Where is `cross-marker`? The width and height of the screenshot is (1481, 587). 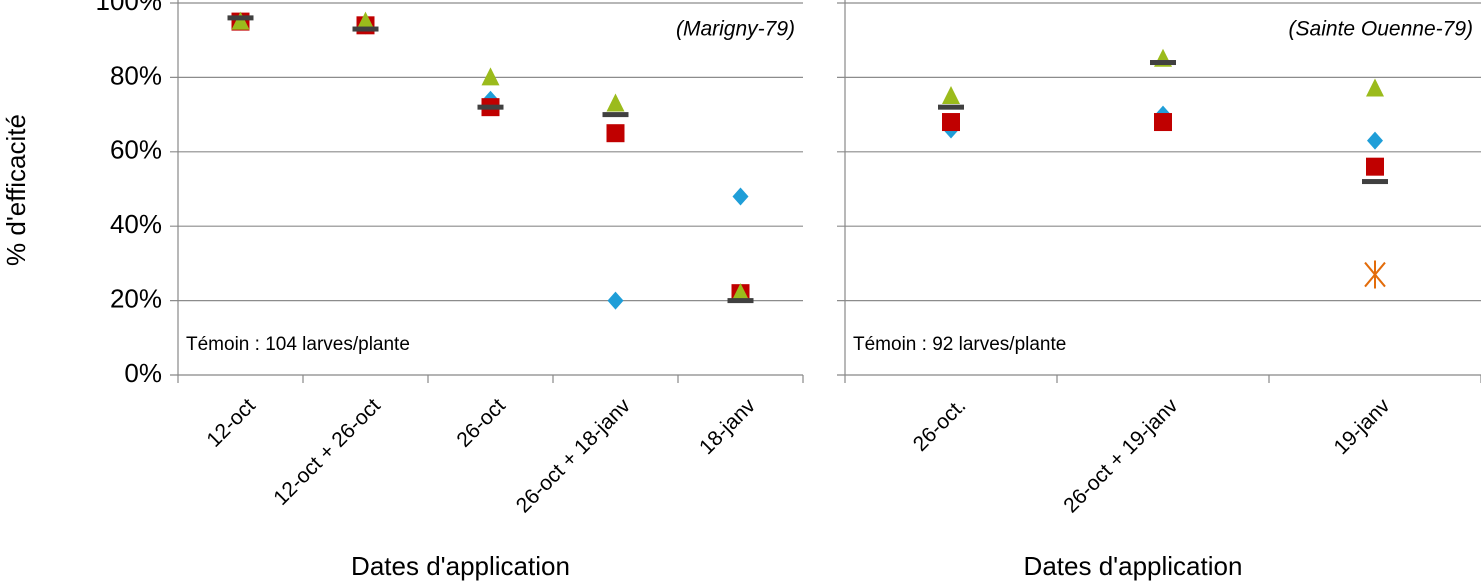
cross-marker is located at coordinates (1375, 274).